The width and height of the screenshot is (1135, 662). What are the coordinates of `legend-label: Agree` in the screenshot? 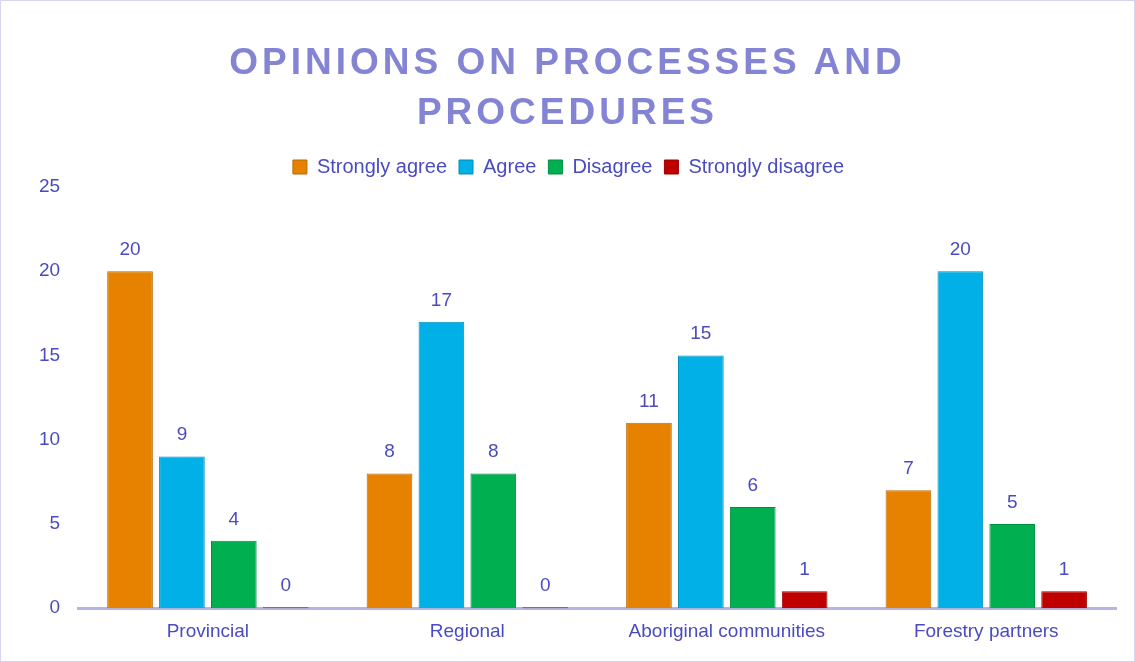 It's located at (510, 165).